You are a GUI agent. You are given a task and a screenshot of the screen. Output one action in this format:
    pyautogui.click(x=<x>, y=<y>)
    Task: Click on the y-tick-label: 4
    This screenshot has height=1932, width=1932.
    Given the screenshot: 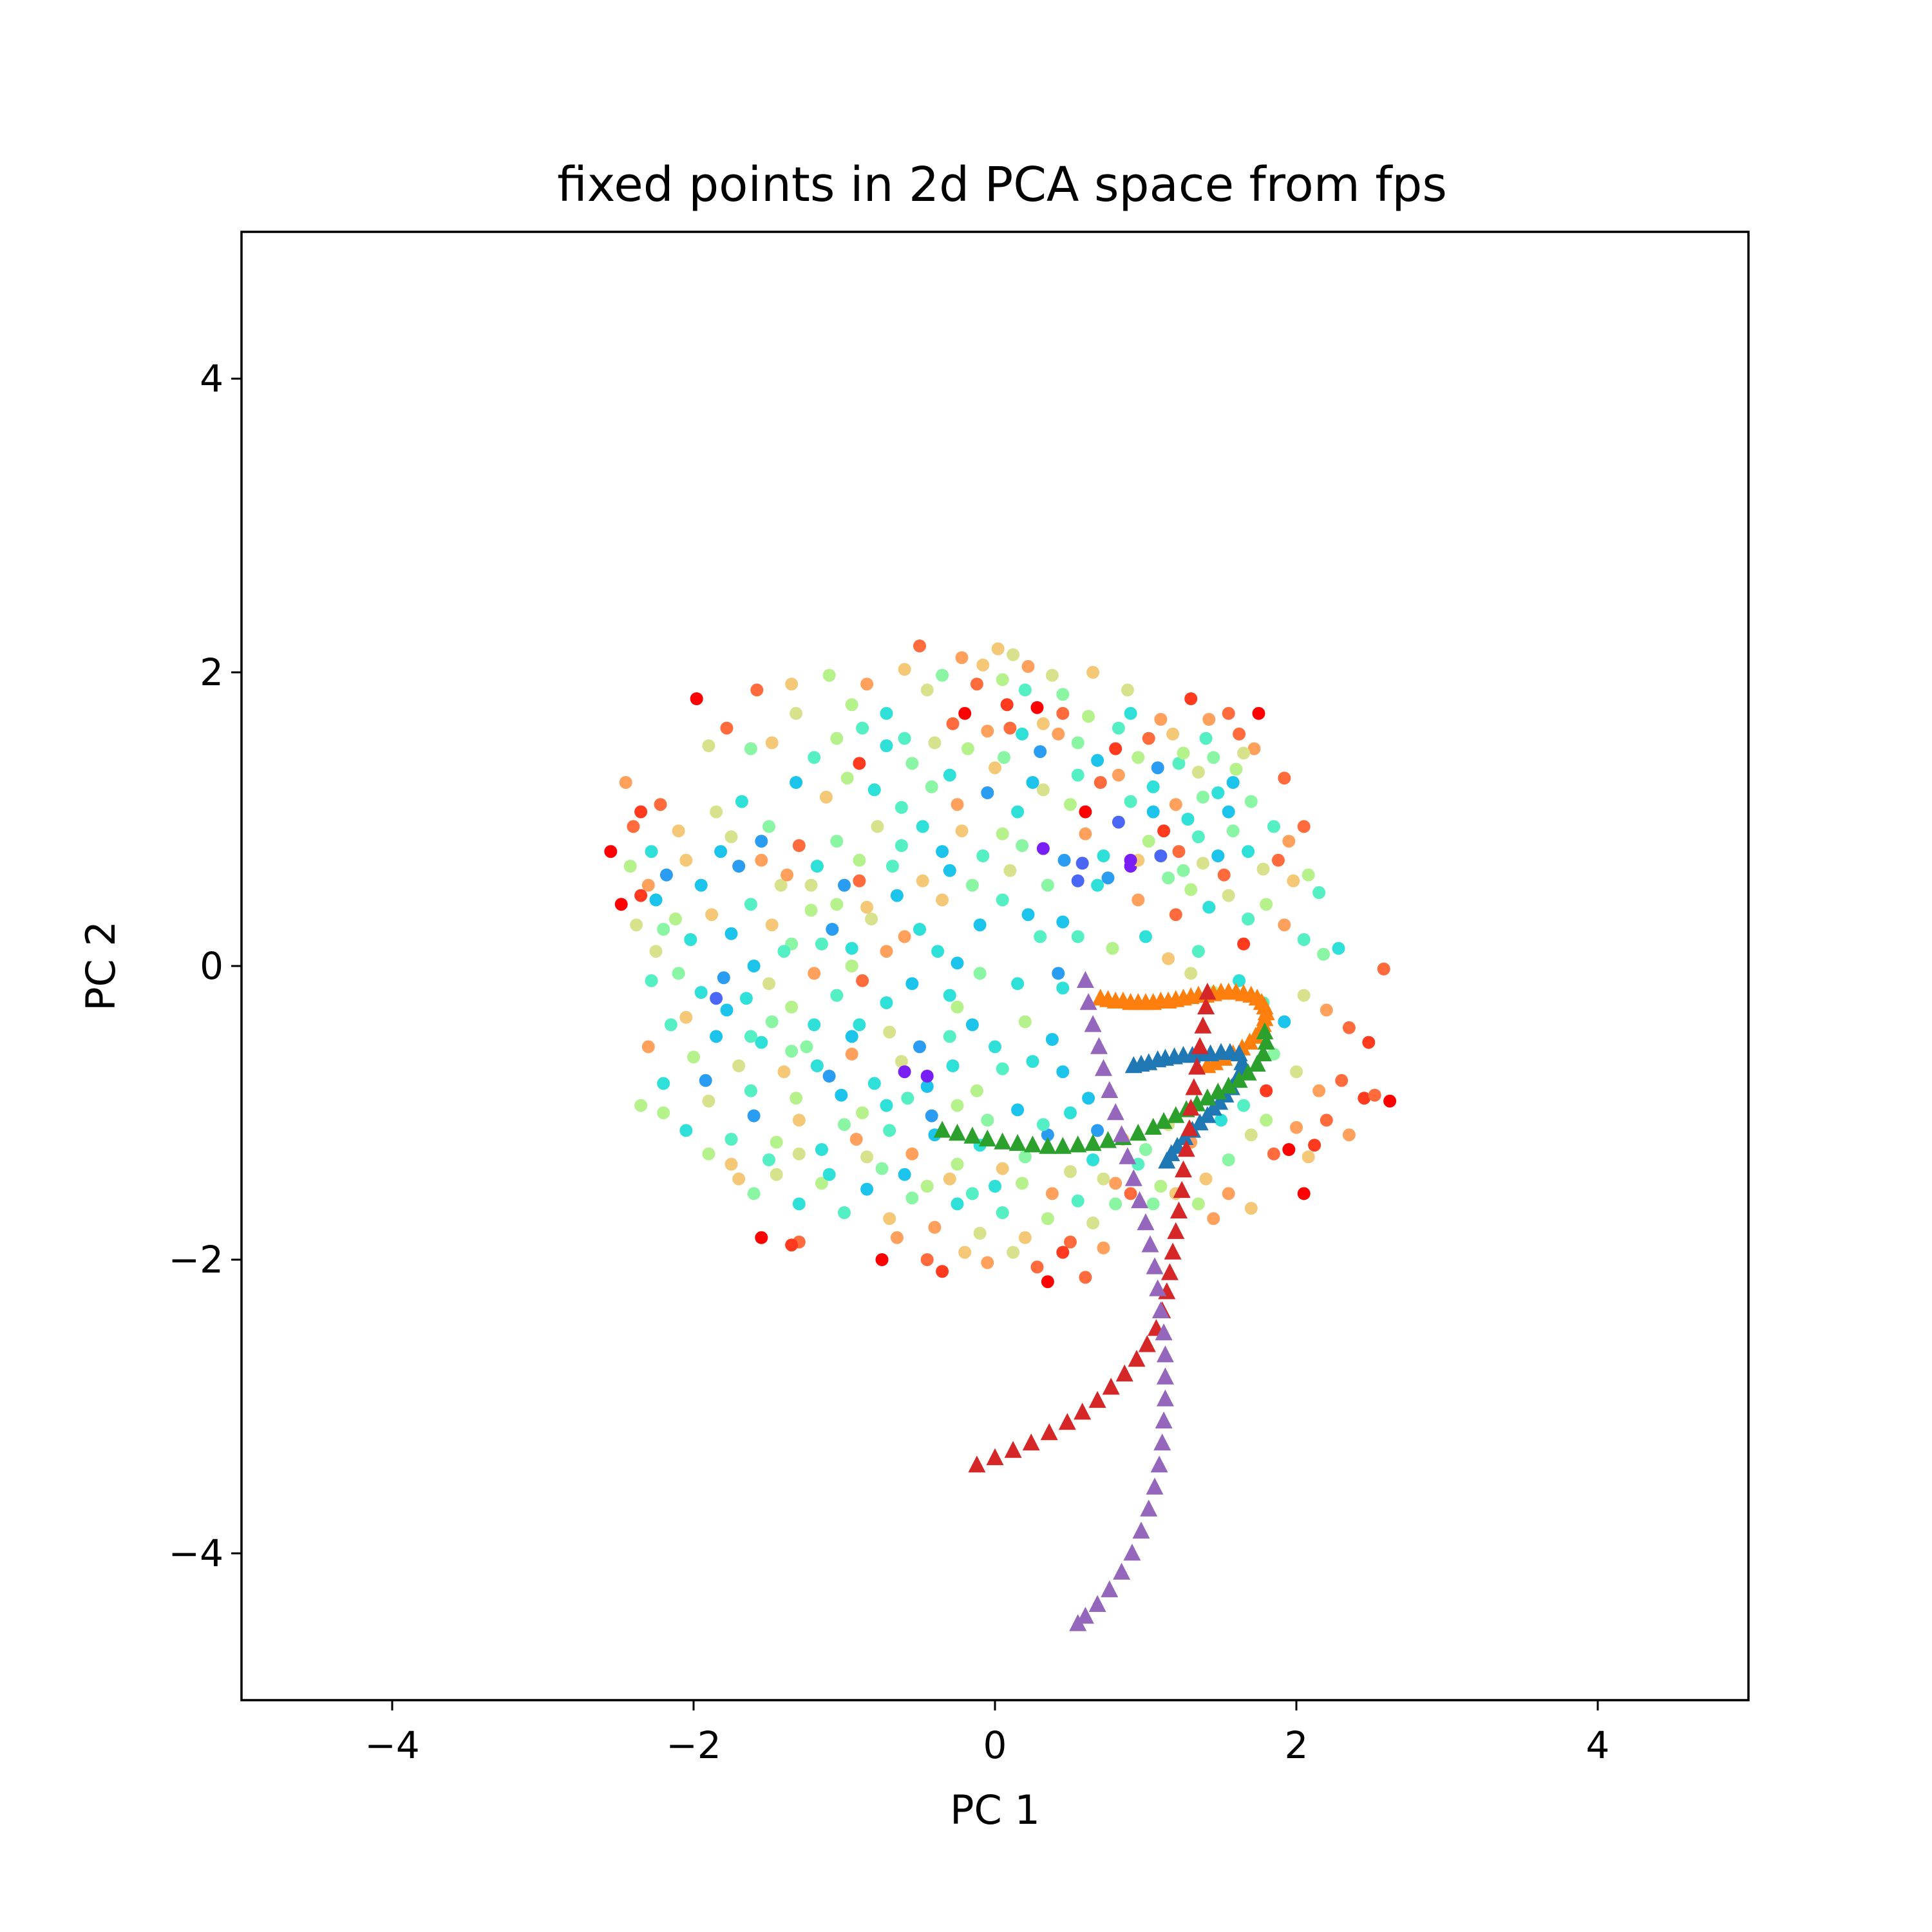 What is the action you would take?
    pyautogui.click(x=211, y=379)
    